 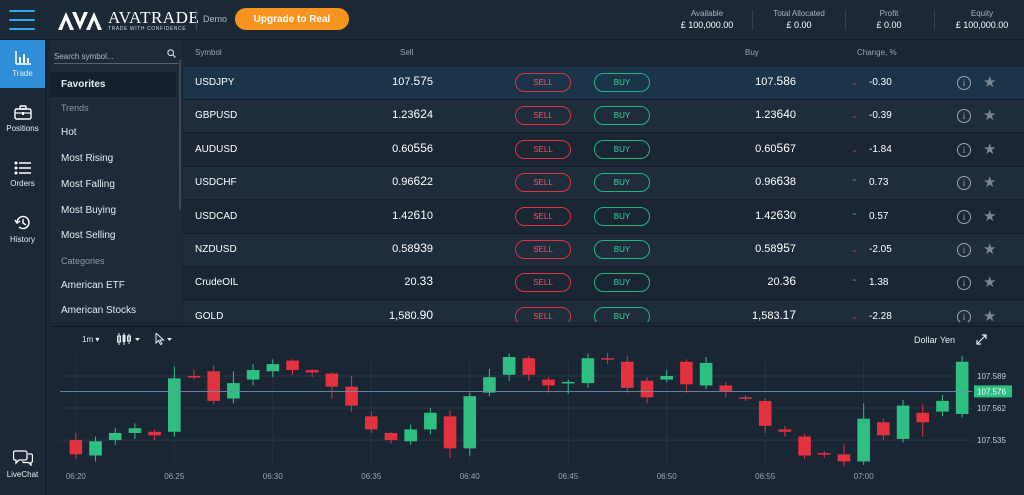 What do you see at coordinates (22, 464) in the screenshot?
I see `nav-item-livechat: LiveChat` at bounding box center [22, 464].